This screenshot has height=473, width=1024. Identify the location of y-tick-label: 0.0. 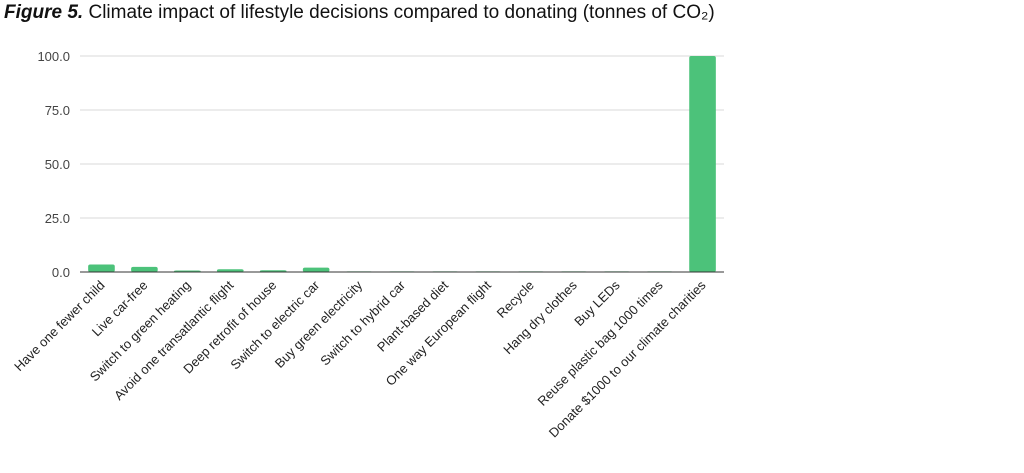
(61, 272).